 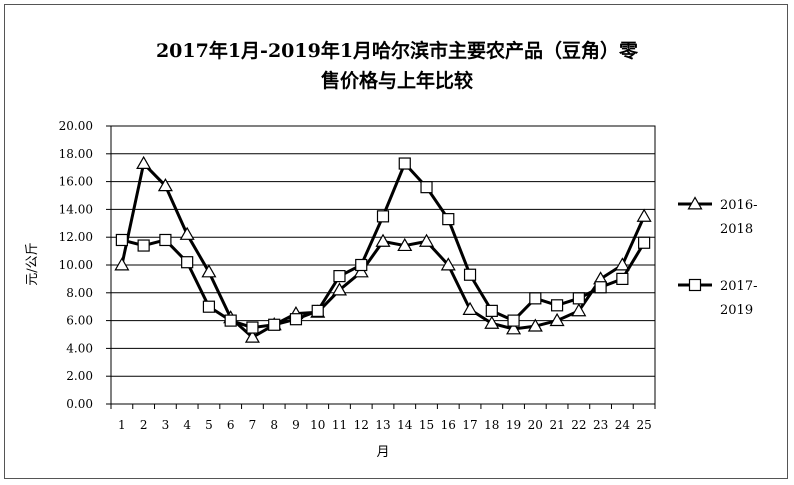 What do you see at coordinates (76, 182) in the screenshot?
I see `y-tick-label: 16.00` at bounding box center [76, 182].